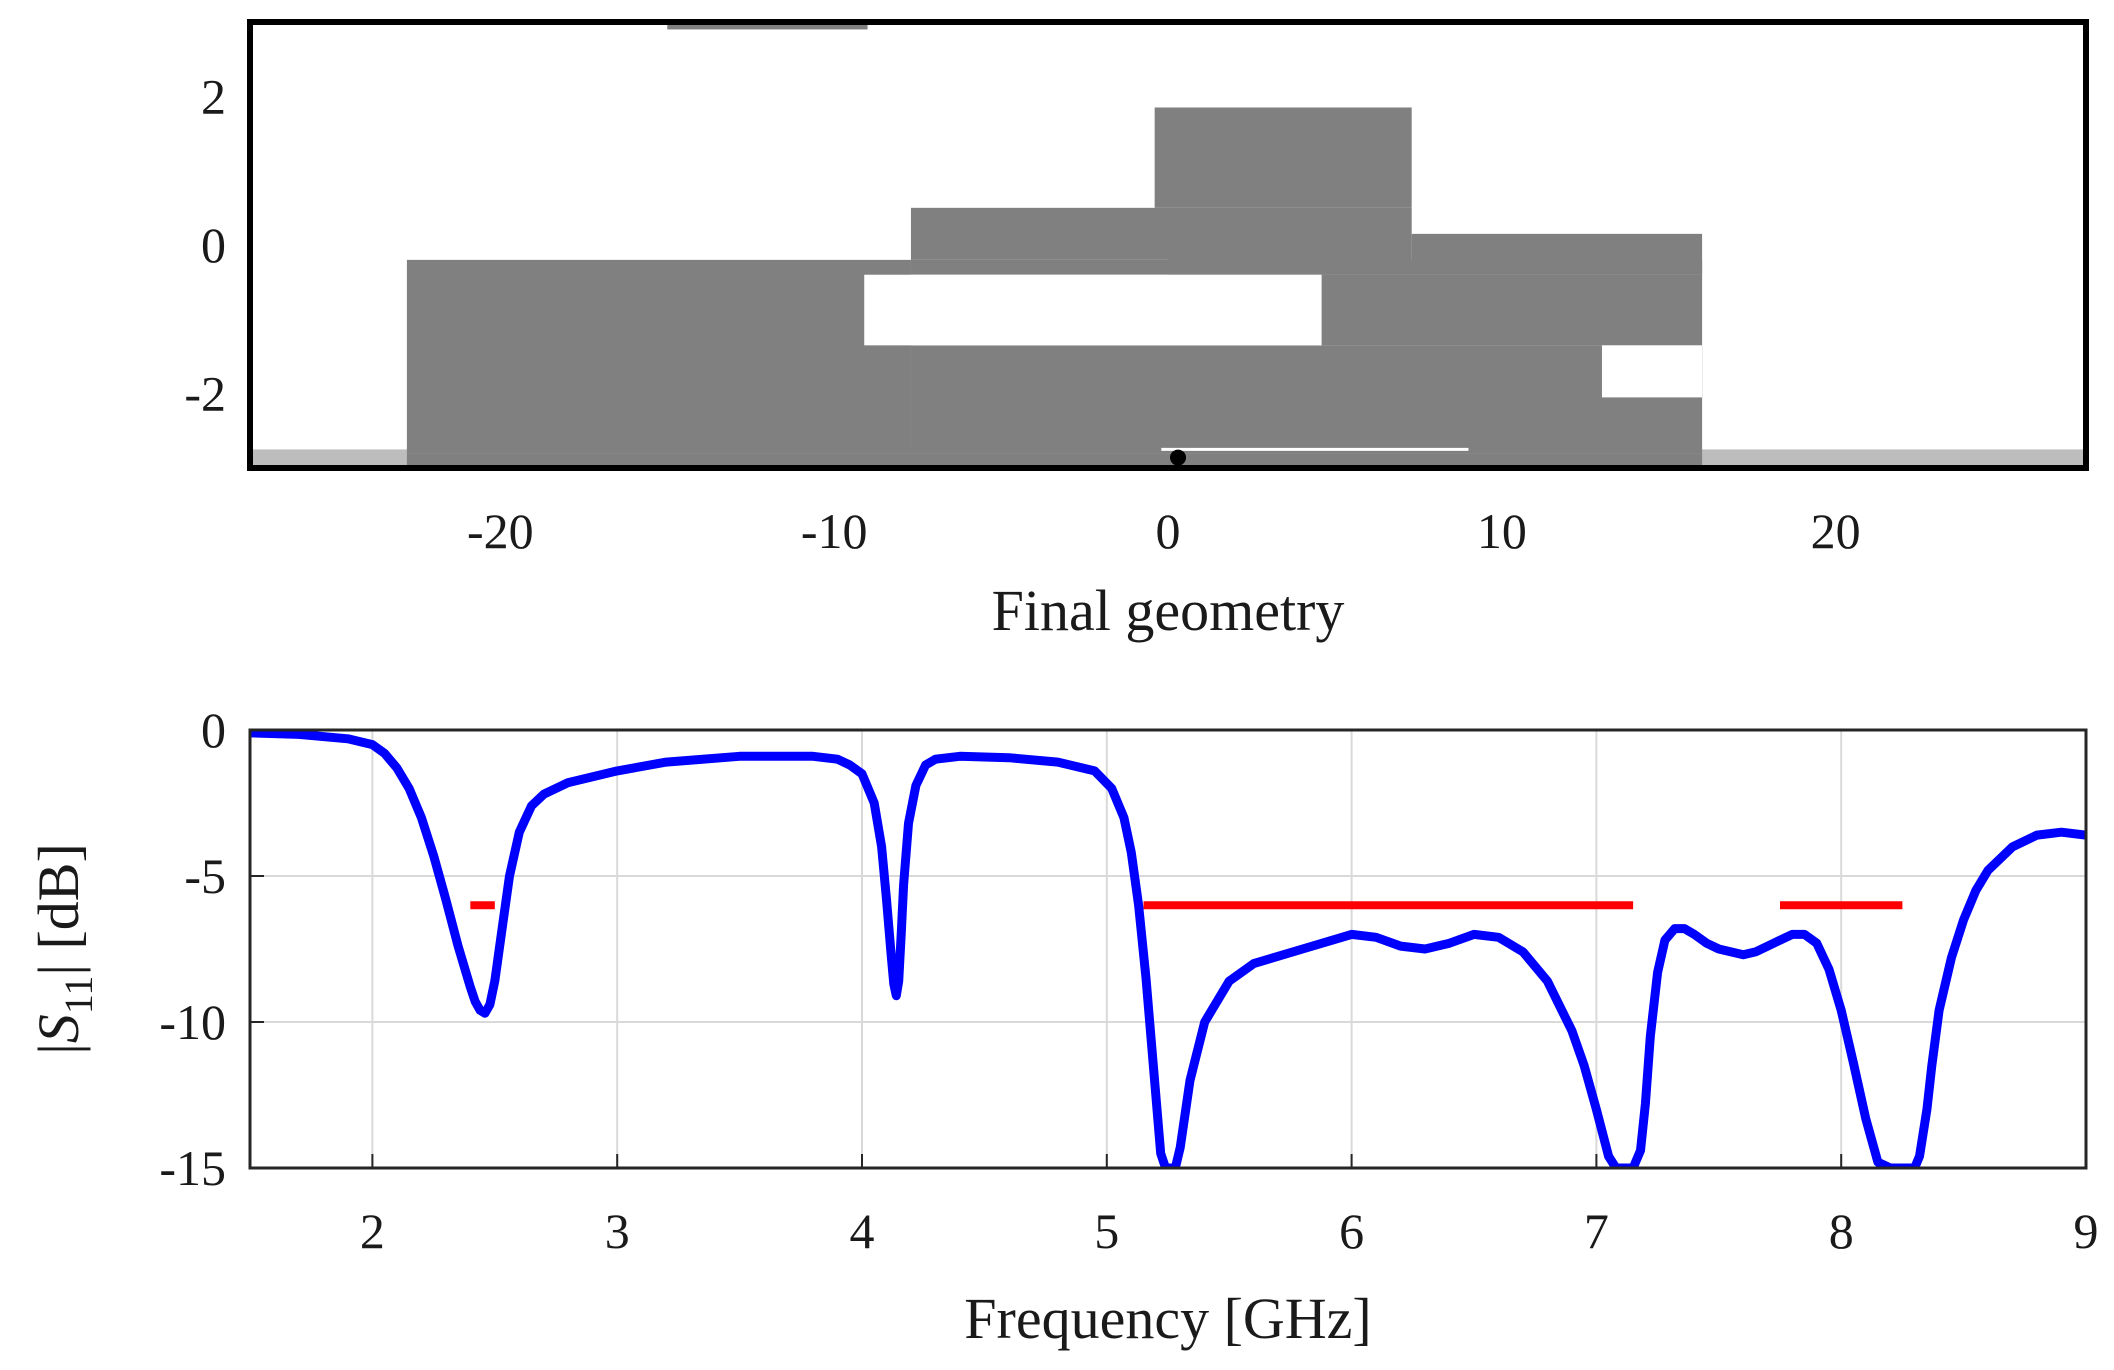 This screenshot has height=1370, width=2114. I want to click on s11-y-tick-label: 0, so click(213, 730).